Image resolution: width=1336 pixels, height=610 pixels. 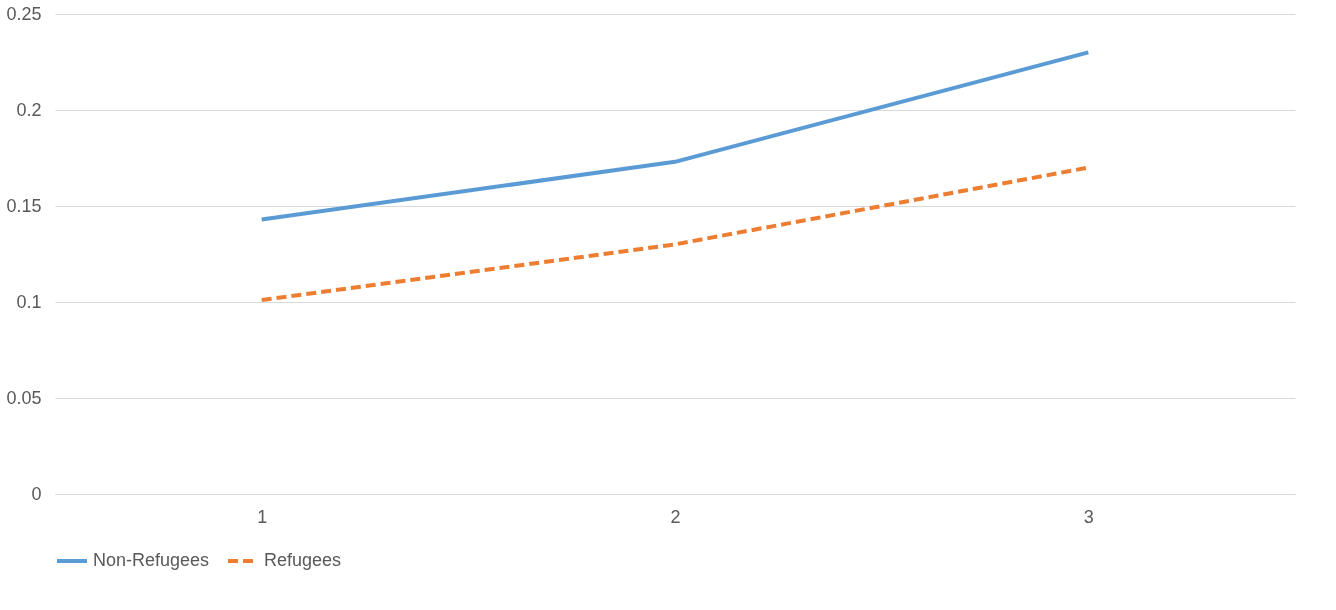 What do you see at coordinates (29, 301) in the screenshot?
I see `y-tick-label: 0.1` at bounding box center [29, 301].